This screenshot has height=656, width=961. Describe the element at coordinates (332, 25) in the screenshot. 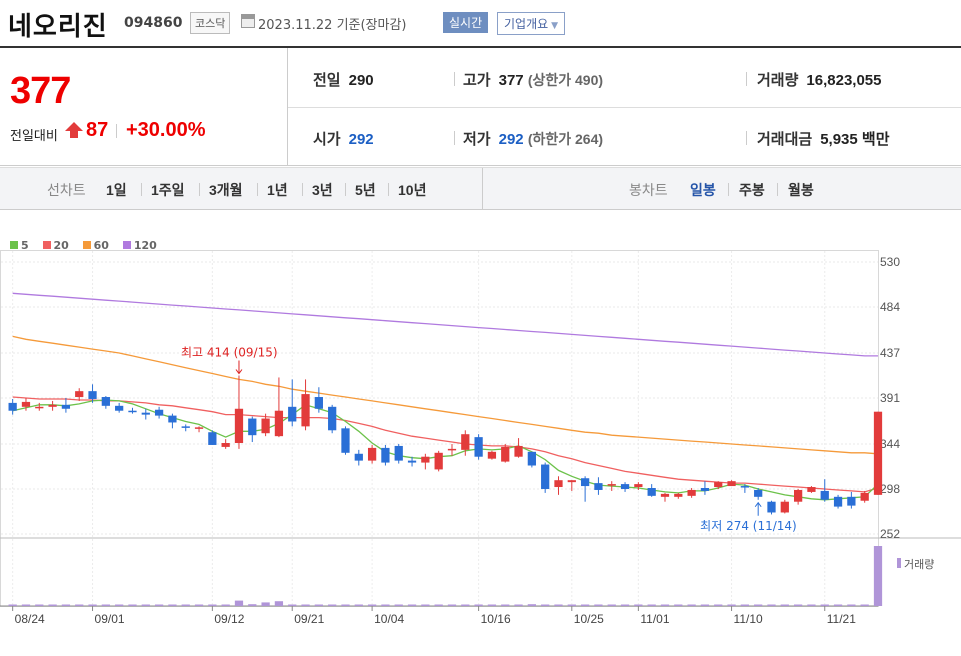

I see `quote-date: 2023.11.22 기준(장마감)` at that location.